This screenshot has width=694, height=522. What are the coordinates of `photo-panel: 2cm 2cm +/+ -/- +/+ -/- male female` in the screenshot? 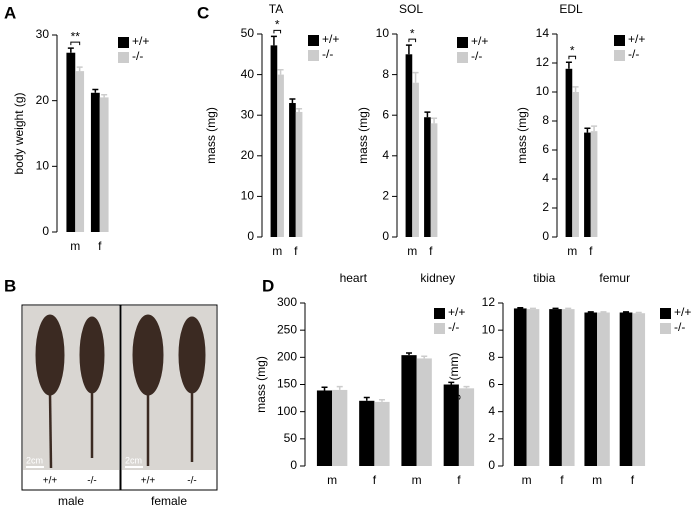 It's located at (119, 406).